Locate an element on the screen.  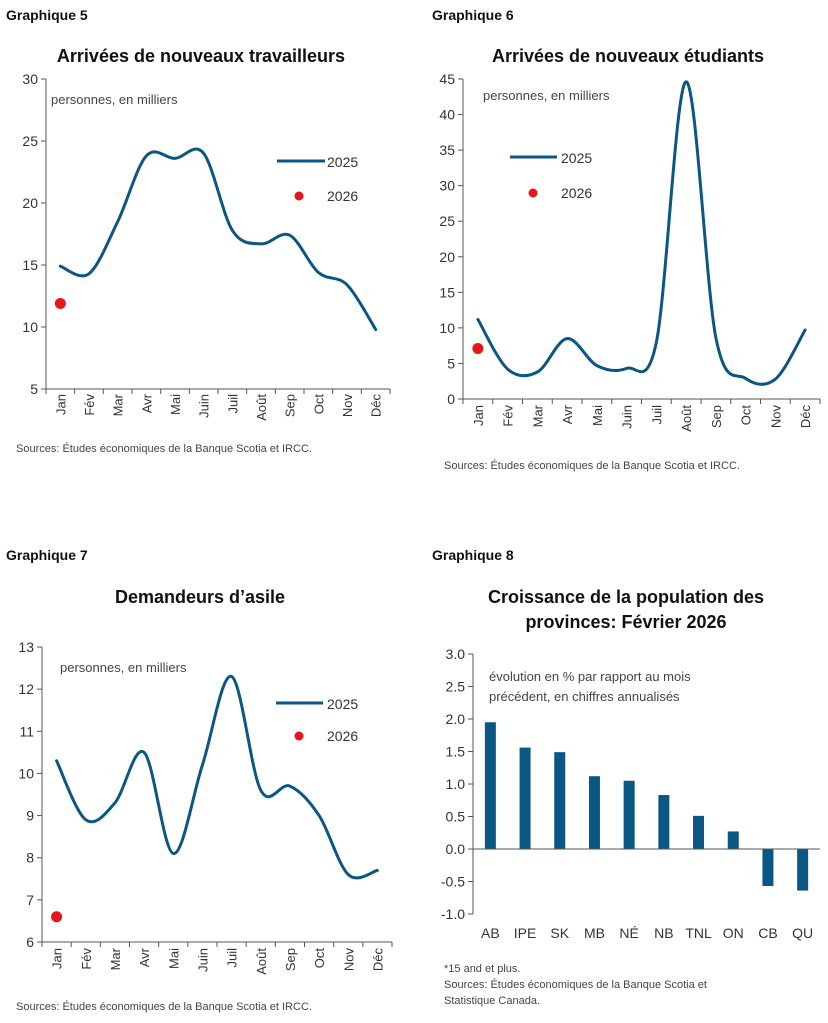
chart-title: Demandeurs d’asile is located at coordinates (200, 597).